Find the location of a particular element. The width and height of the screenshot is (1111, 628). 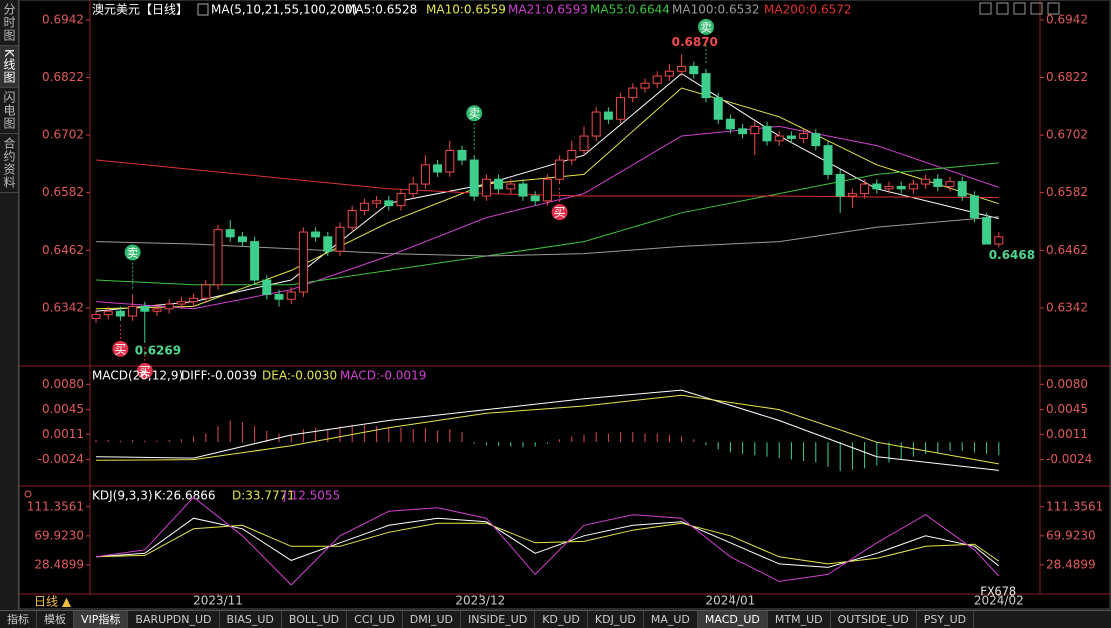

y-tick-label: 111.3561 is located at coordinates (55, 506).